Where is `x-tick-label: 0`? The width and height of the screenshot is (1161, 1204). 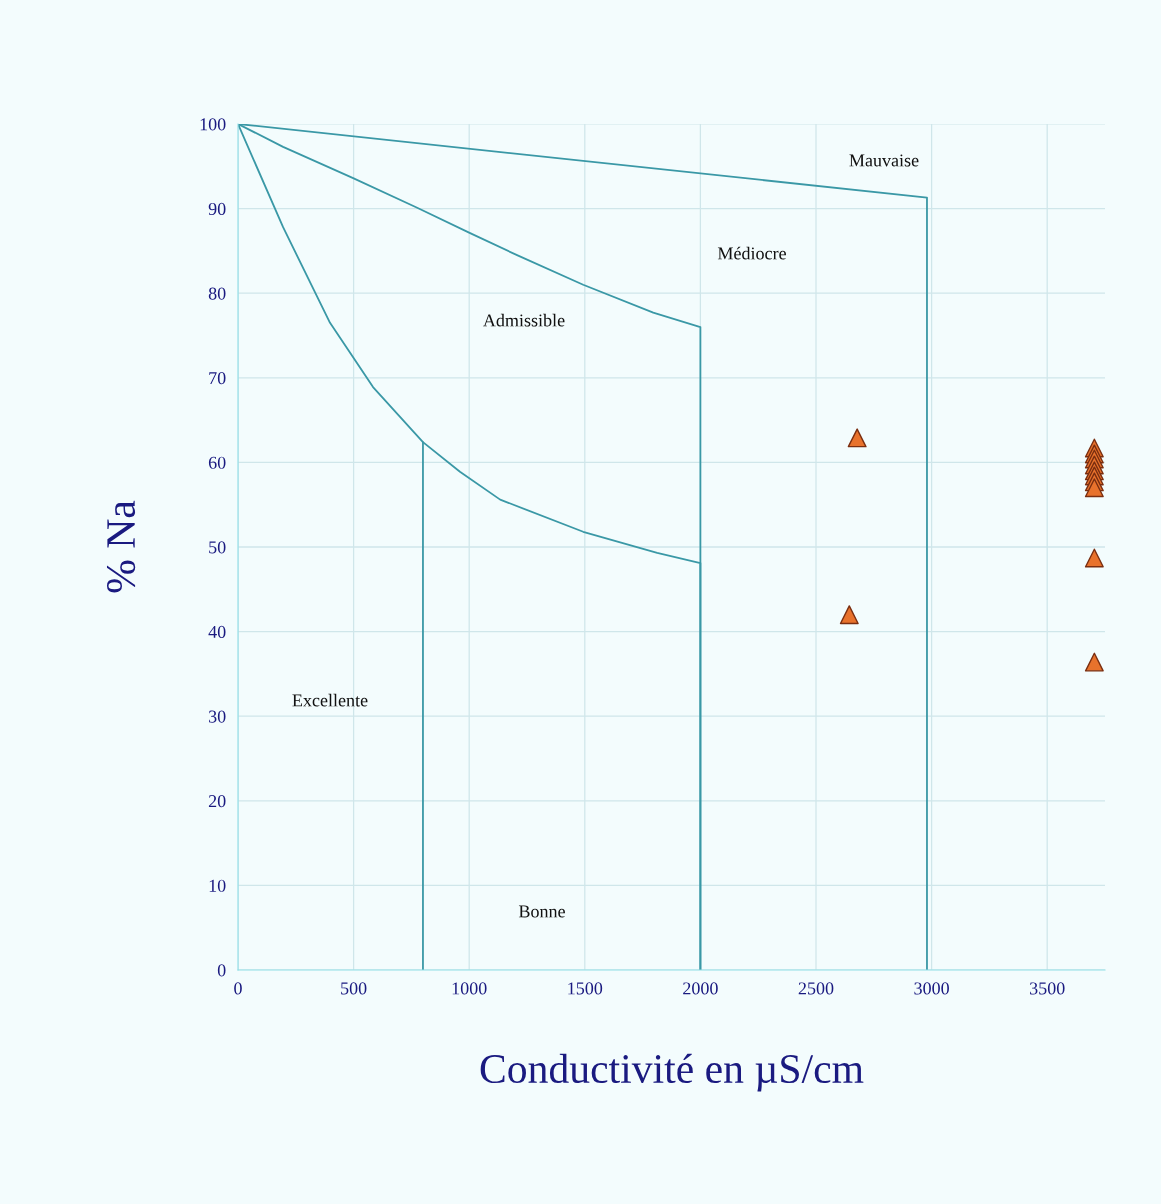
x-tick-label: 0 is located at coordinates (238, 988).